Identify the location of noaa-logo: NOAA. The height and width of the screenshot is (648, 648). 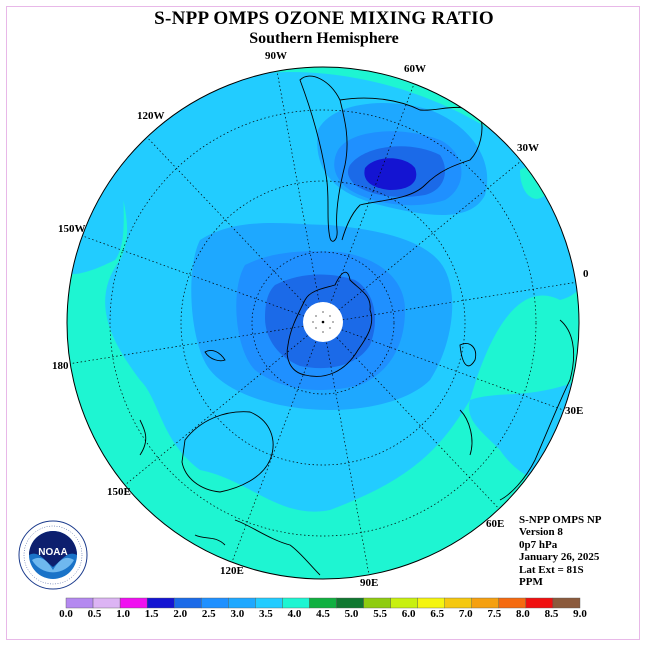
(53, 555).